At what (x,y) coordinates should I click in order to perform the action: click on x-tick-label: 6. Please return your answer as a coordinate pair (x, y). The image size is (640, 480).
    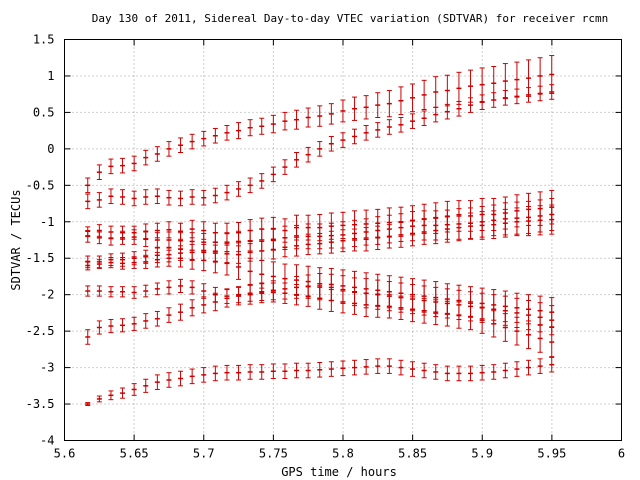
    Looking at the image, I should click on (621, 454).